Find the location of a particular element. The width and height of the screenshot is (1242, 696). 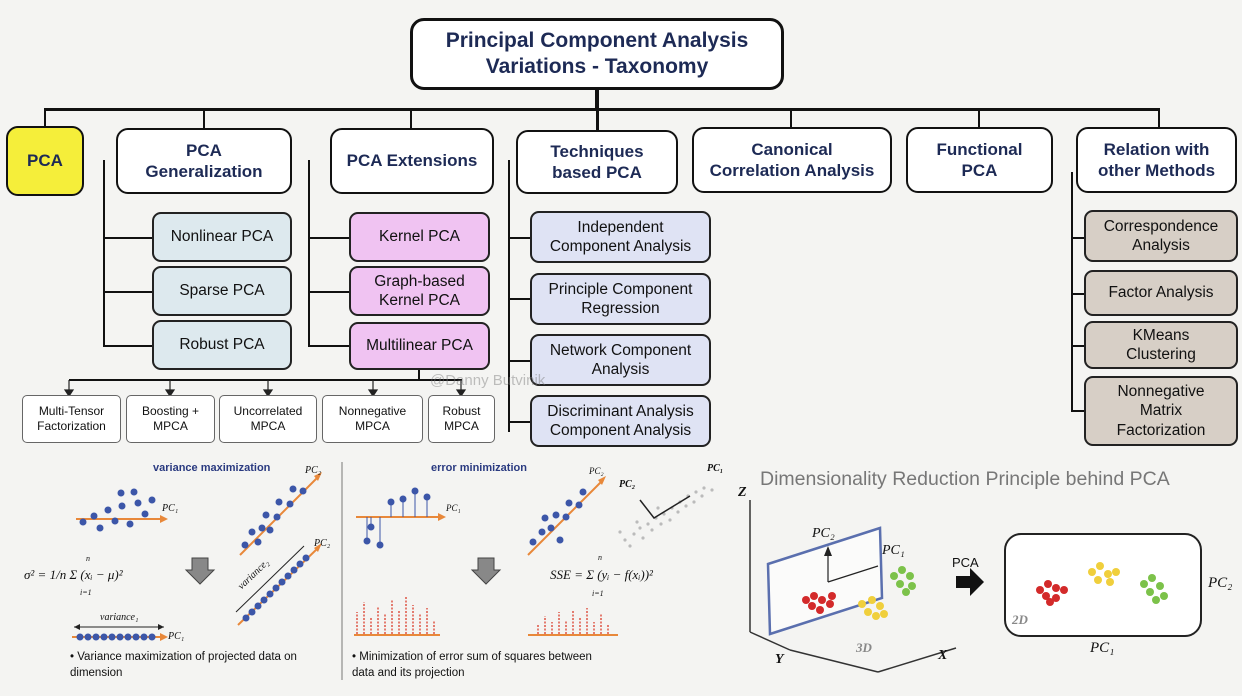

cluster-red-2d is located at coordinates (1052, 593).